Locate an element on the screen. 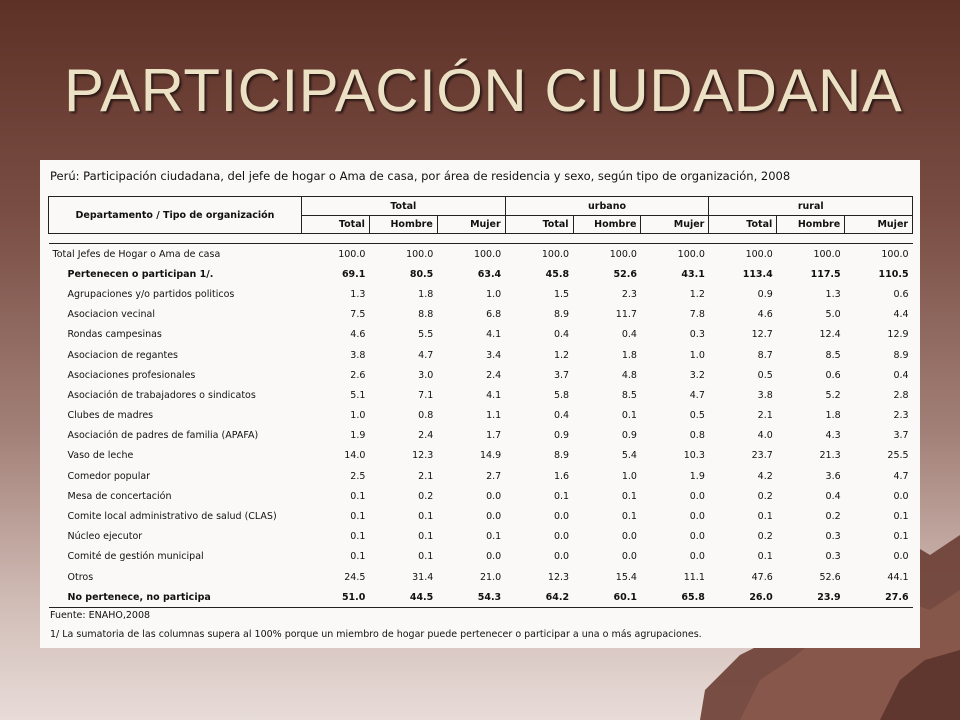  value-cell: 1.8 is located at coordinates (426, 294).